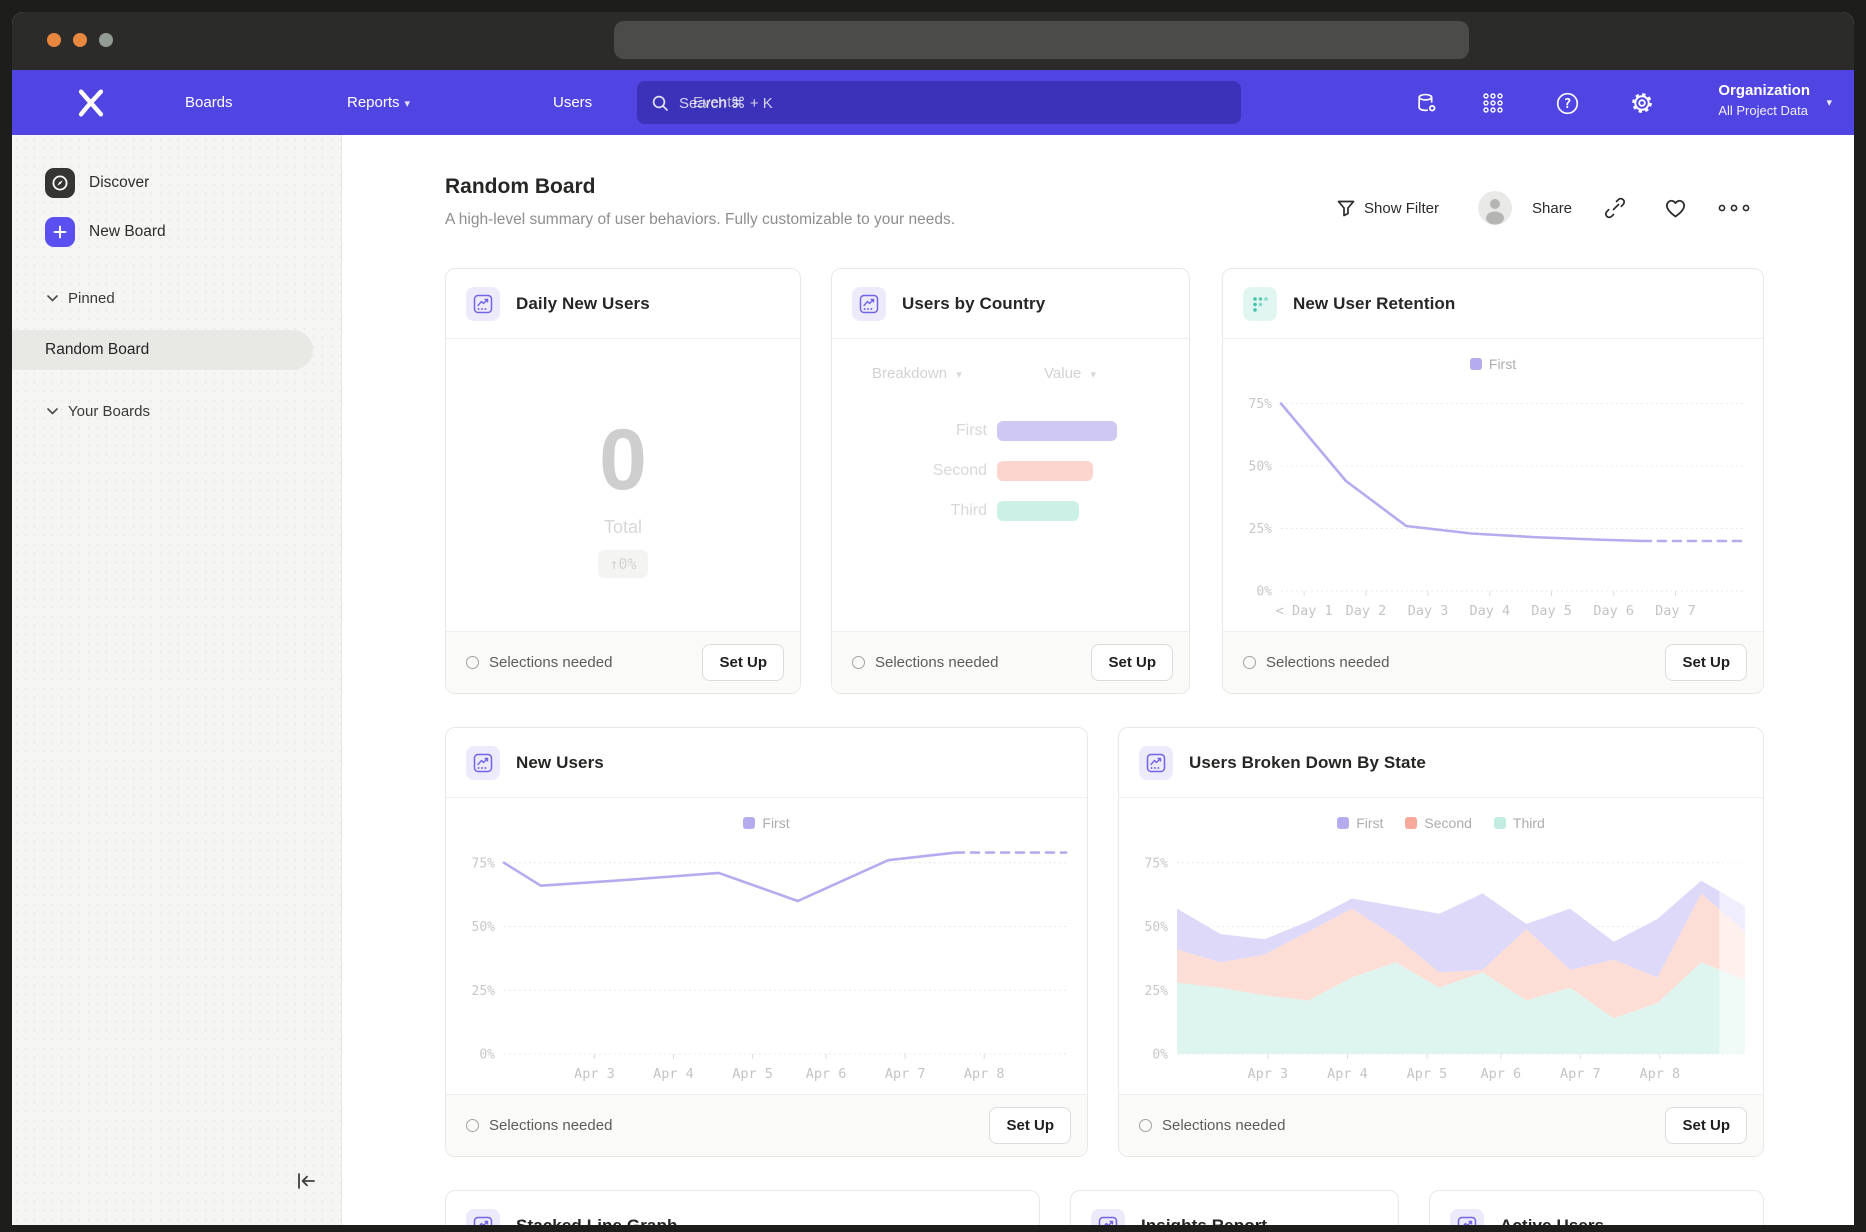 The height and width of the screenshot is (1232, 1866). I want to click on org-chevron-down-icon: ▾, so click(1829, 103).